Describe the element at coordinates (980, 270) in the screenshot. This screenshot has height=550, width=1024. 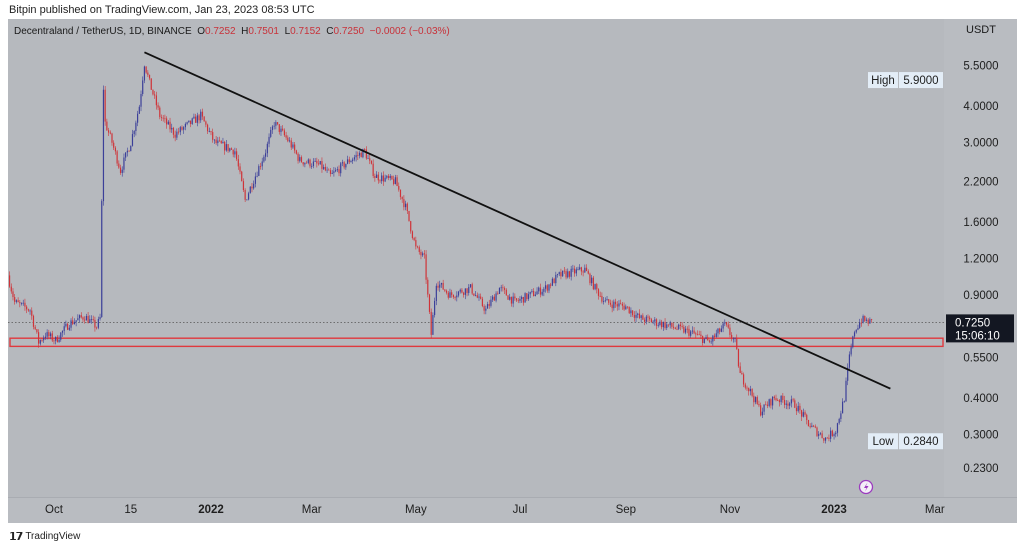
I see `price-axis` at that location.